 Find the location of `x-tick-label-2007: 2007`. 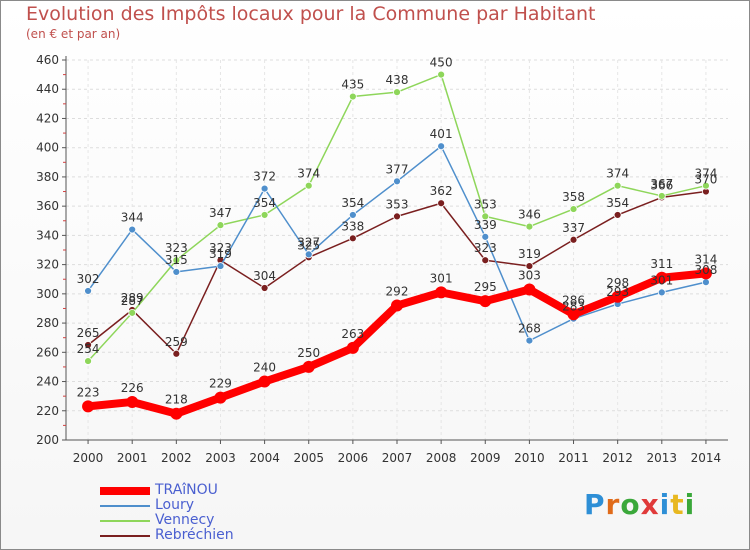

x-tick-label-2007: 2007 is located at coordinates (397, 458).